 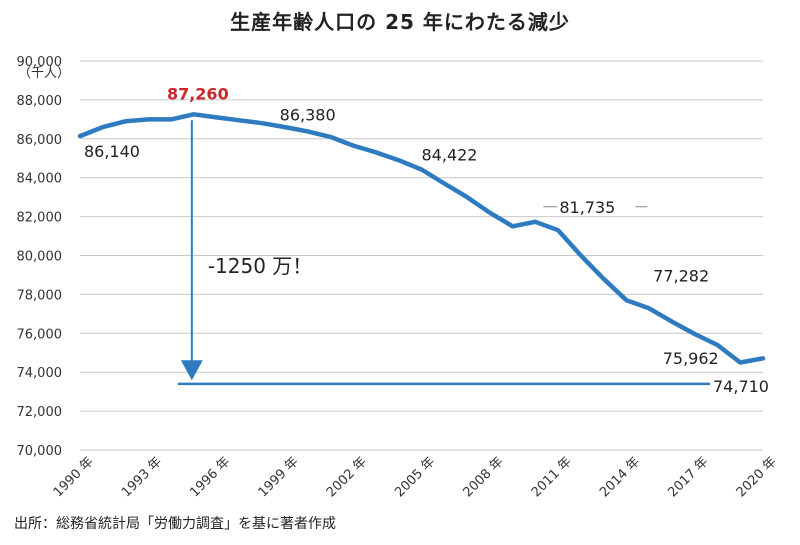 What do you see at coordinates (308, 114) in the screenshot?
I see `data-label: 86,380` at bounding box center [308, 114].